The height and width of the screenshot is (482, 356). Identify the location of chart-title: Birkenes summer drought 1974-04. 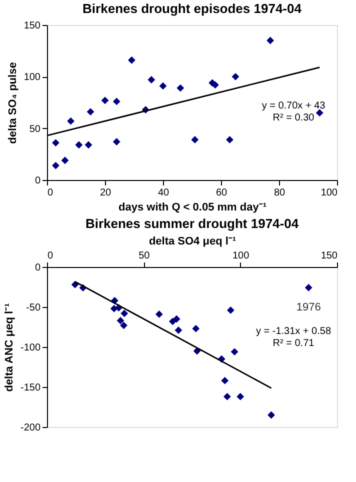
(192, 223).